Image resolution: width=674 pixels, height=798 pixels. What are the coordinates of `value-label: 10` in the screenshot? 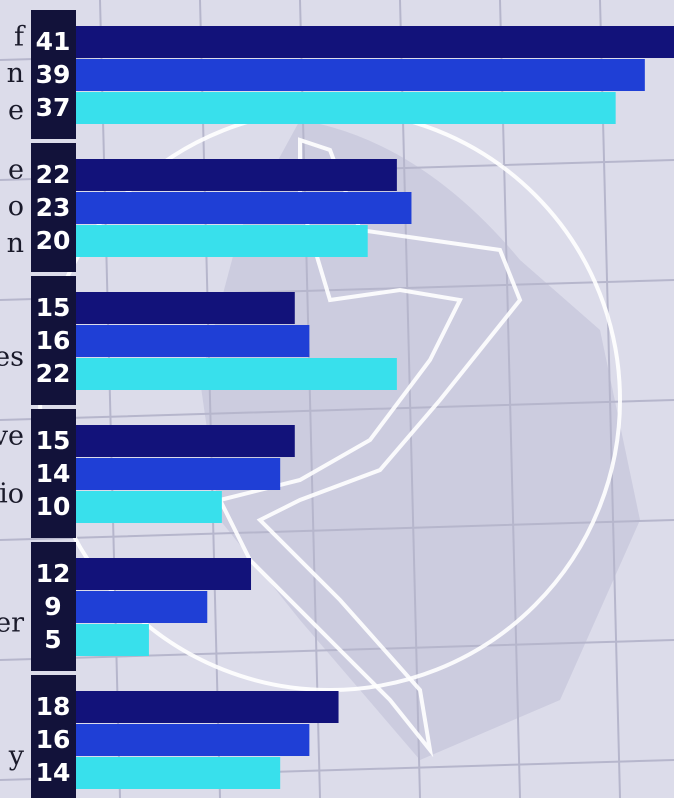 It's located at (53, 506).